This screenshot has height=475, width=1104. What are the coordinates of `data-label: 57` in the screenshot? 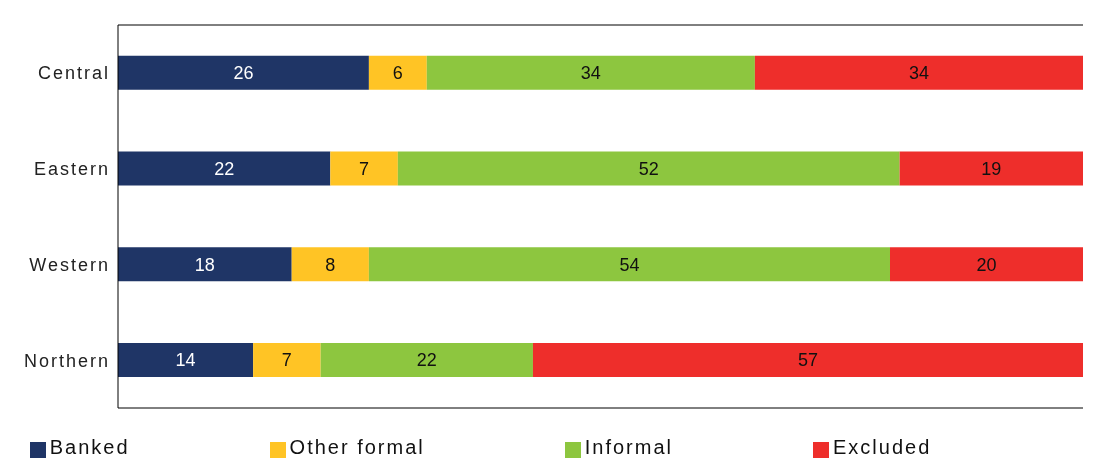 It's located at (807, 360).